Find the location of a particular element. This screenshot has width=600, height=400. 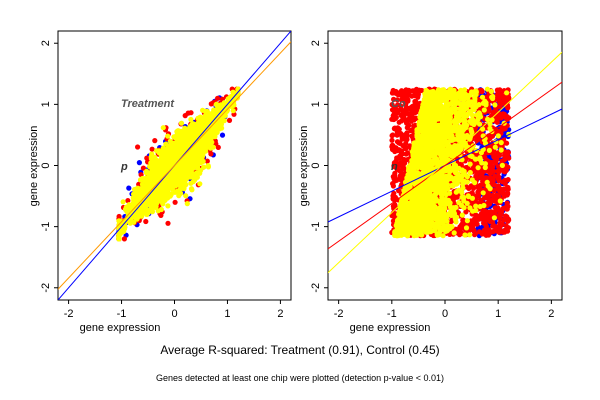

y-tick-label: 0 is located at coordinates (46, 165).